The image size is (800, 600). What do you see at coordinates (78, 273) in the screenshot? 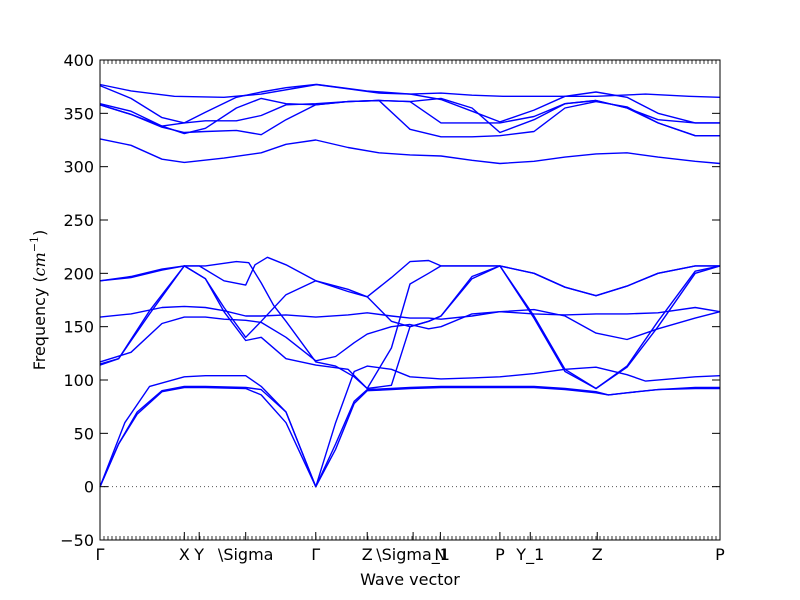
I see `y-tick-label: 200` at bounding box center [78, 273].